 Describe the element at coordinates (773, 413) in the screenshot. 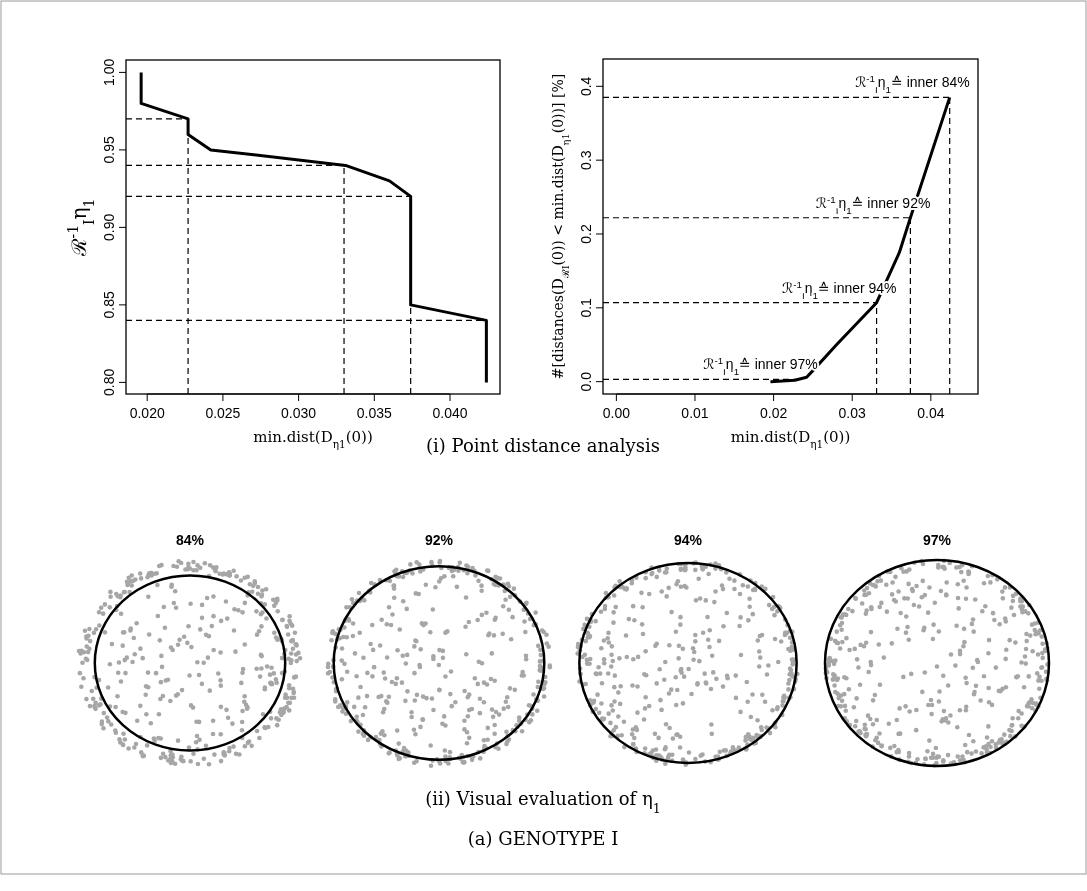

I see `x-tick-label: 0.02` at that location.